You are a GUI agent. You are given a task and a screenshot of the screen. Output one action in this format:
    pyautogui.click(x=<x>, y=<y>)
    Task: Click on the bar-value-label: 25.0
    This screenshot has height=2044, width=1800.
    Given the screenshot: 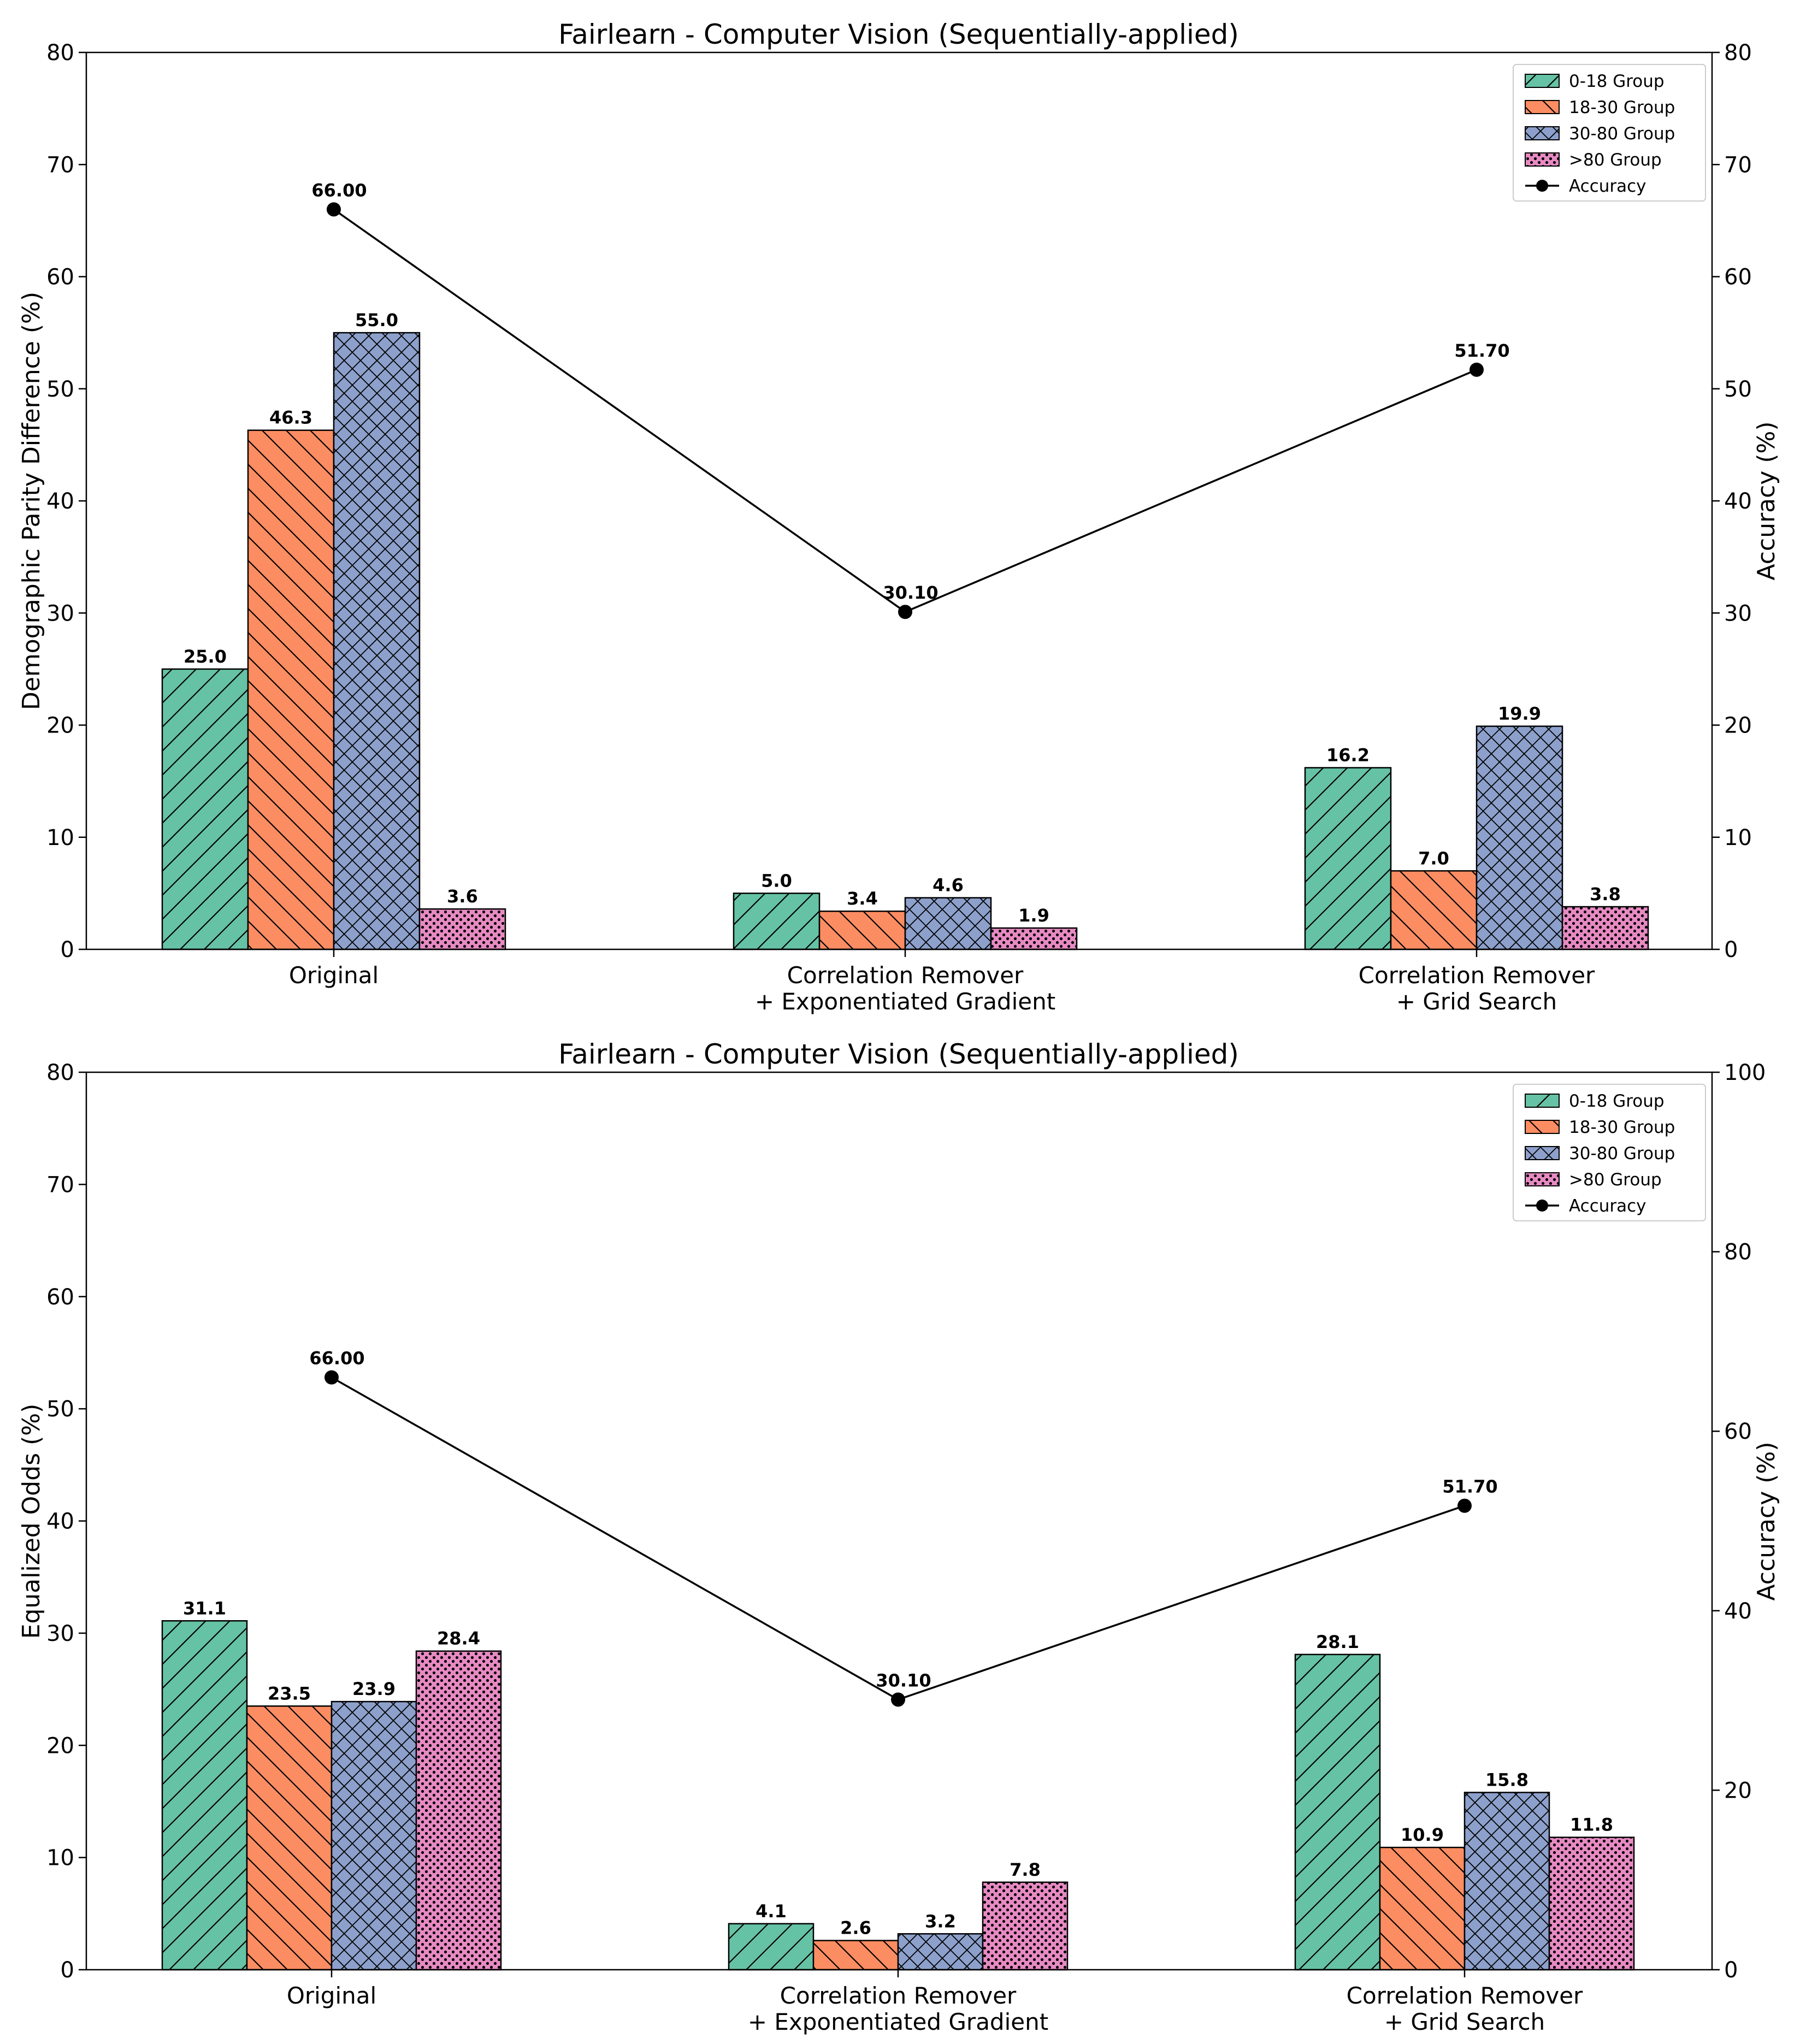 What is the action you would take?
    pyautogui.click(x=205, y=656)
    